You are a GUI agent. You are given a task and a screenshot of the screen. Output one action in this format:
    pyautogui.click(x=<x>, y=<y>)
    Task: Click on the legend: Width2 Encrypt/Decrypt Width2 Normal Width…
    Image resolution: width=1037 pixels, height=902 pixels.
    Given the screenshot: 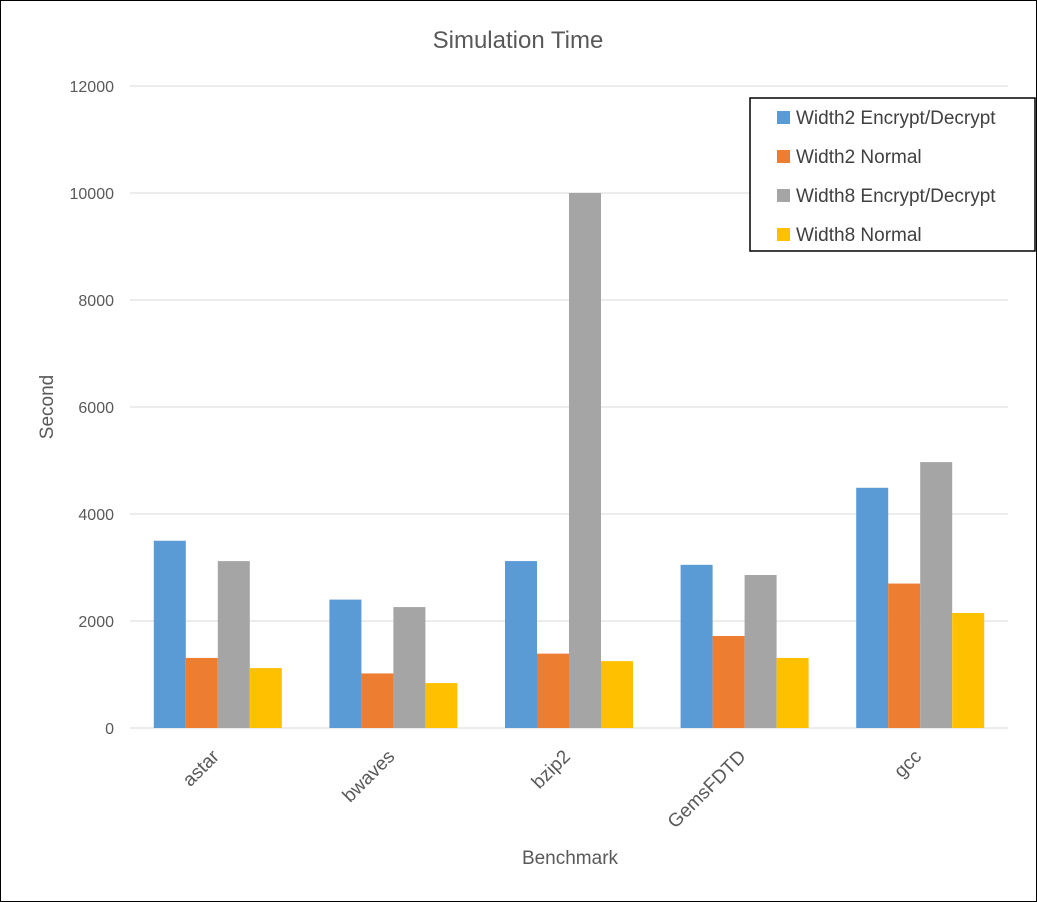 What is the action you would take?
    pyautogui.click(x=892, y=174)
    